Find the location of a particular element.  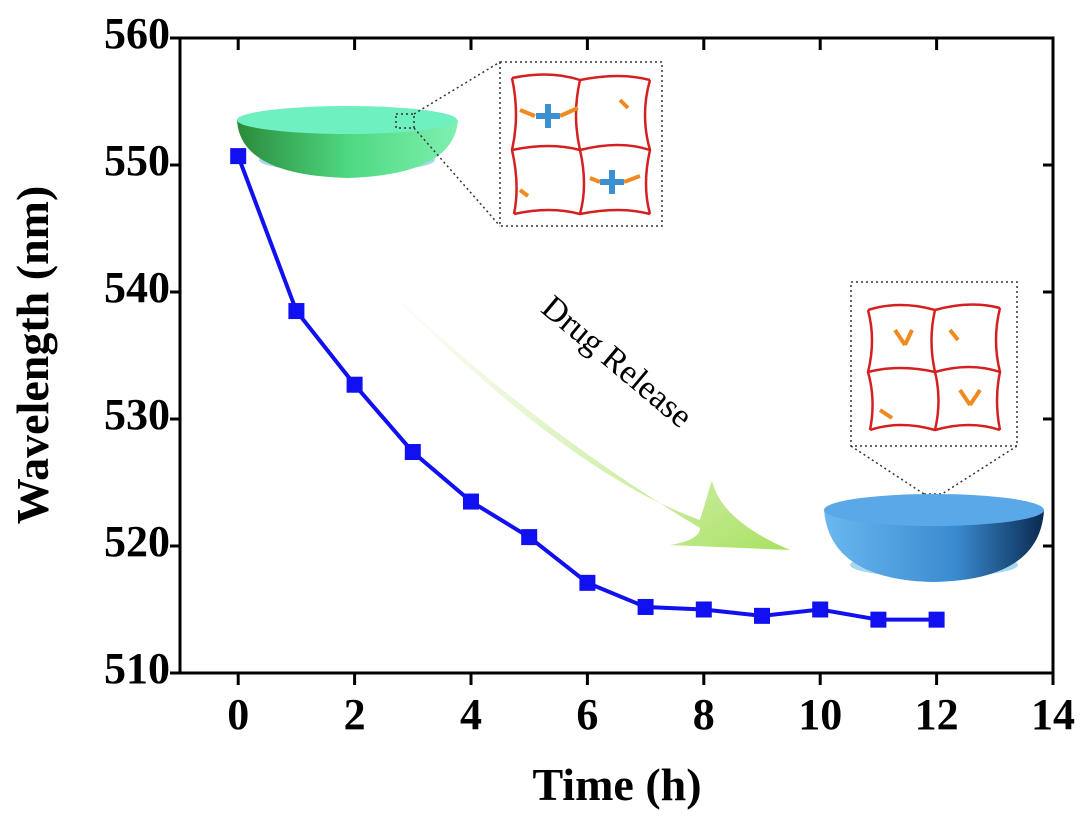

y-tick-label: 540 is located at coordinates (137, 287).